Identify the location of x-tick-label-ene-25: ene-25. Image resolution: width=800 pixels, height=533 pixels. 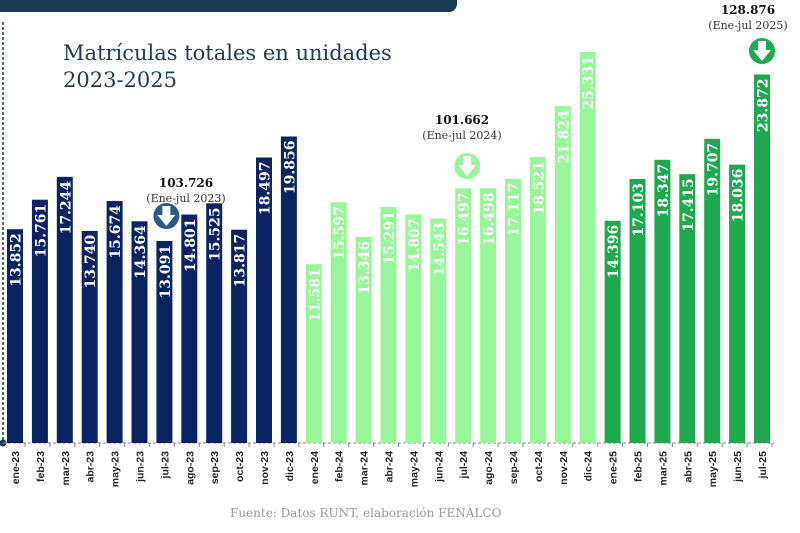
(614, 467).